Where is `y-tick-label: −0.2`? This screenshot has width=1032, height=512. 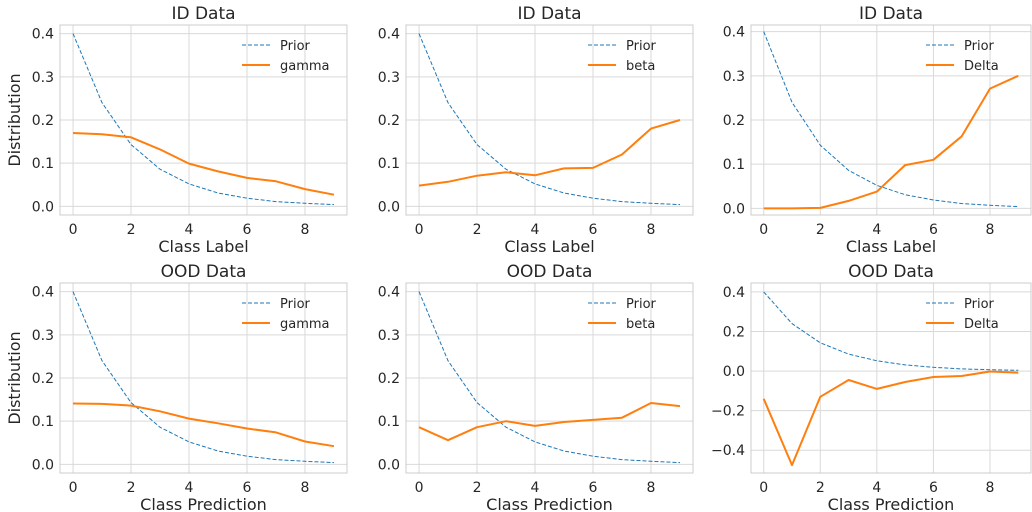 y-tick-label: −0.2 is located at coordinates (728, 412).